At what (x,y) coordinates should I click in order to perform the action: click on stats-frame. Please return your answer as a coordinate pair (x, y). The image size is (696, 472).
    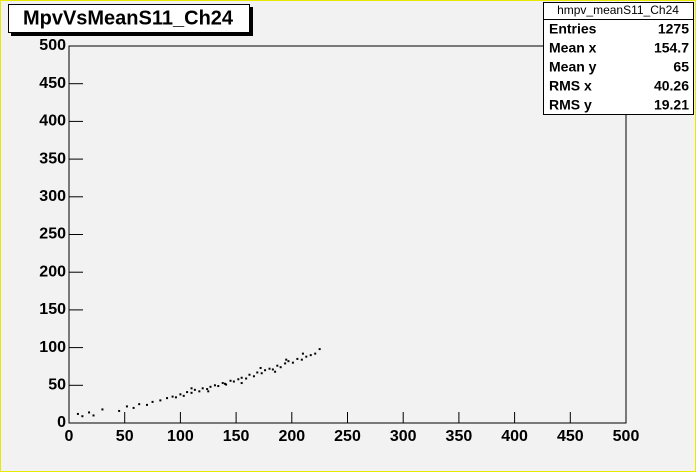
    Looking at the image, I should click on (618, 58).